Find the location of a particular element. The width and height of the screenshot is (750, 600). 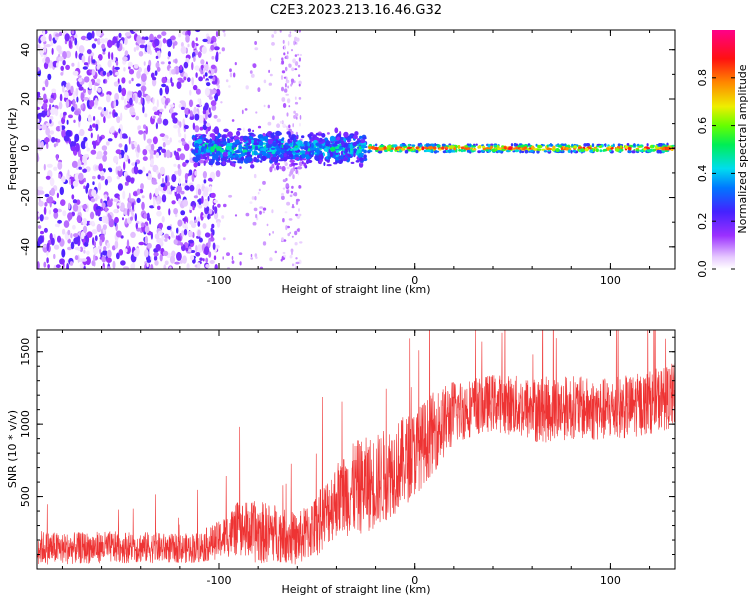

spectrogram-x-axis-label: Height of straight line (km) is located at coordinates (355, 289).